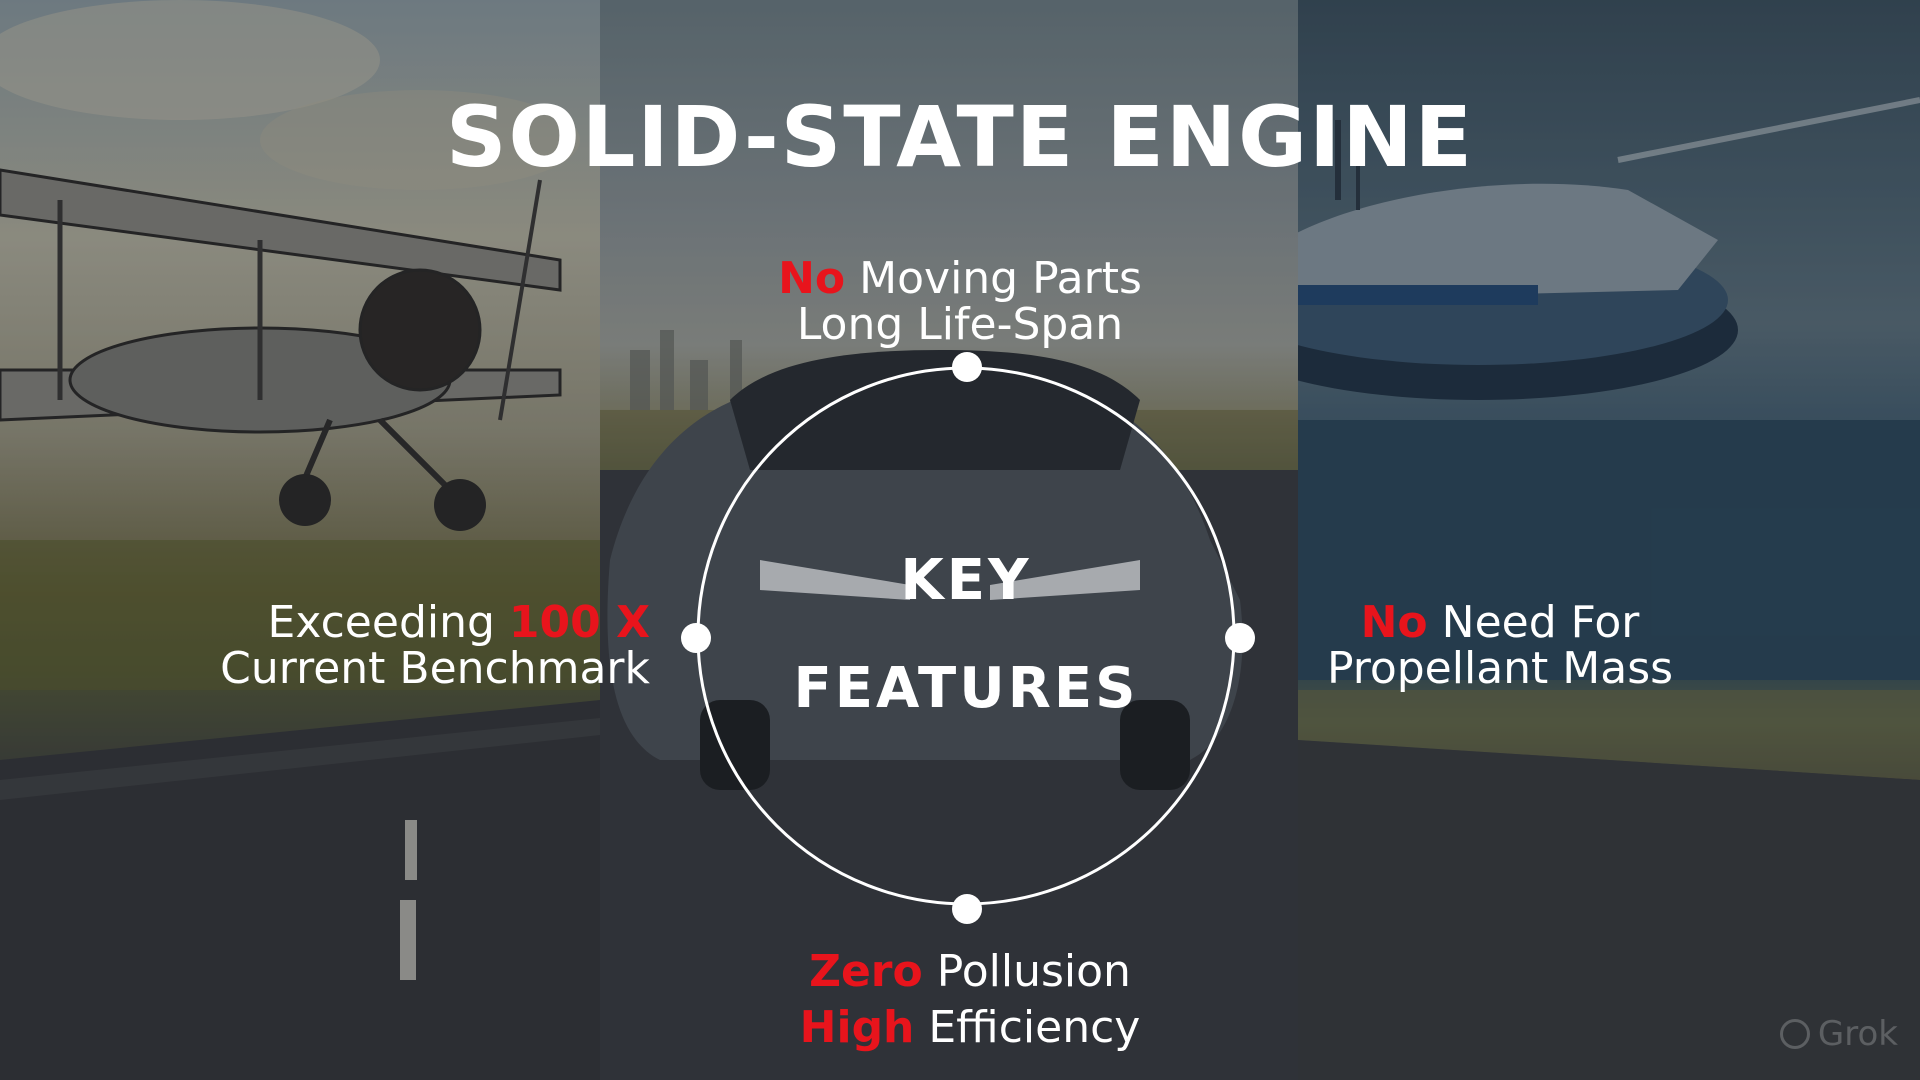 This screenshot has height=1080, width=1920. I want to click on feature-left-line1: Exceeding 100 X, so click(395, 623).